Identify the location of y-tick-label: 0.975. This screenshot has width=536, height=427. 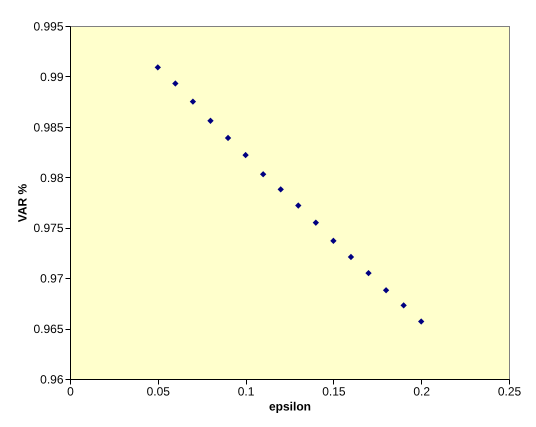
(48, 228).